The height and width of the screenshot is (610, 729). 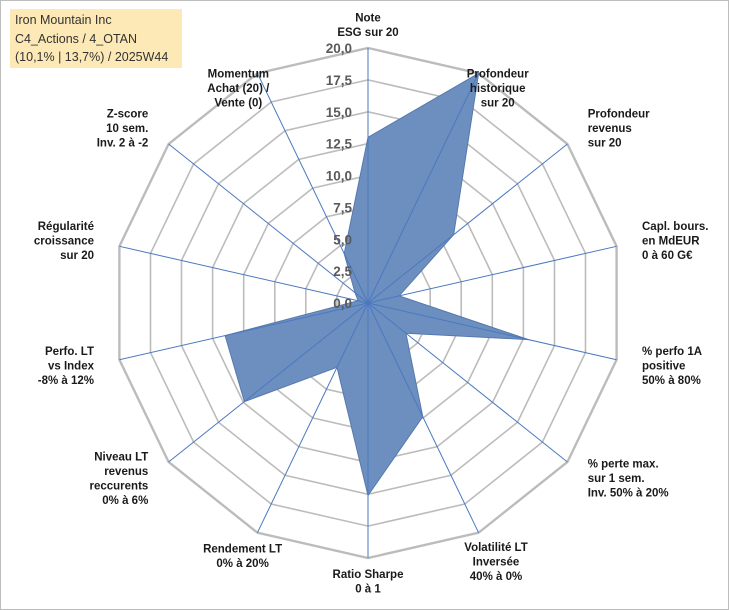 What do you see at coordinates (63, 20) in the screenshot?
I see `company-name: Iron Mountain Inc` at bounding box center [63, 20].